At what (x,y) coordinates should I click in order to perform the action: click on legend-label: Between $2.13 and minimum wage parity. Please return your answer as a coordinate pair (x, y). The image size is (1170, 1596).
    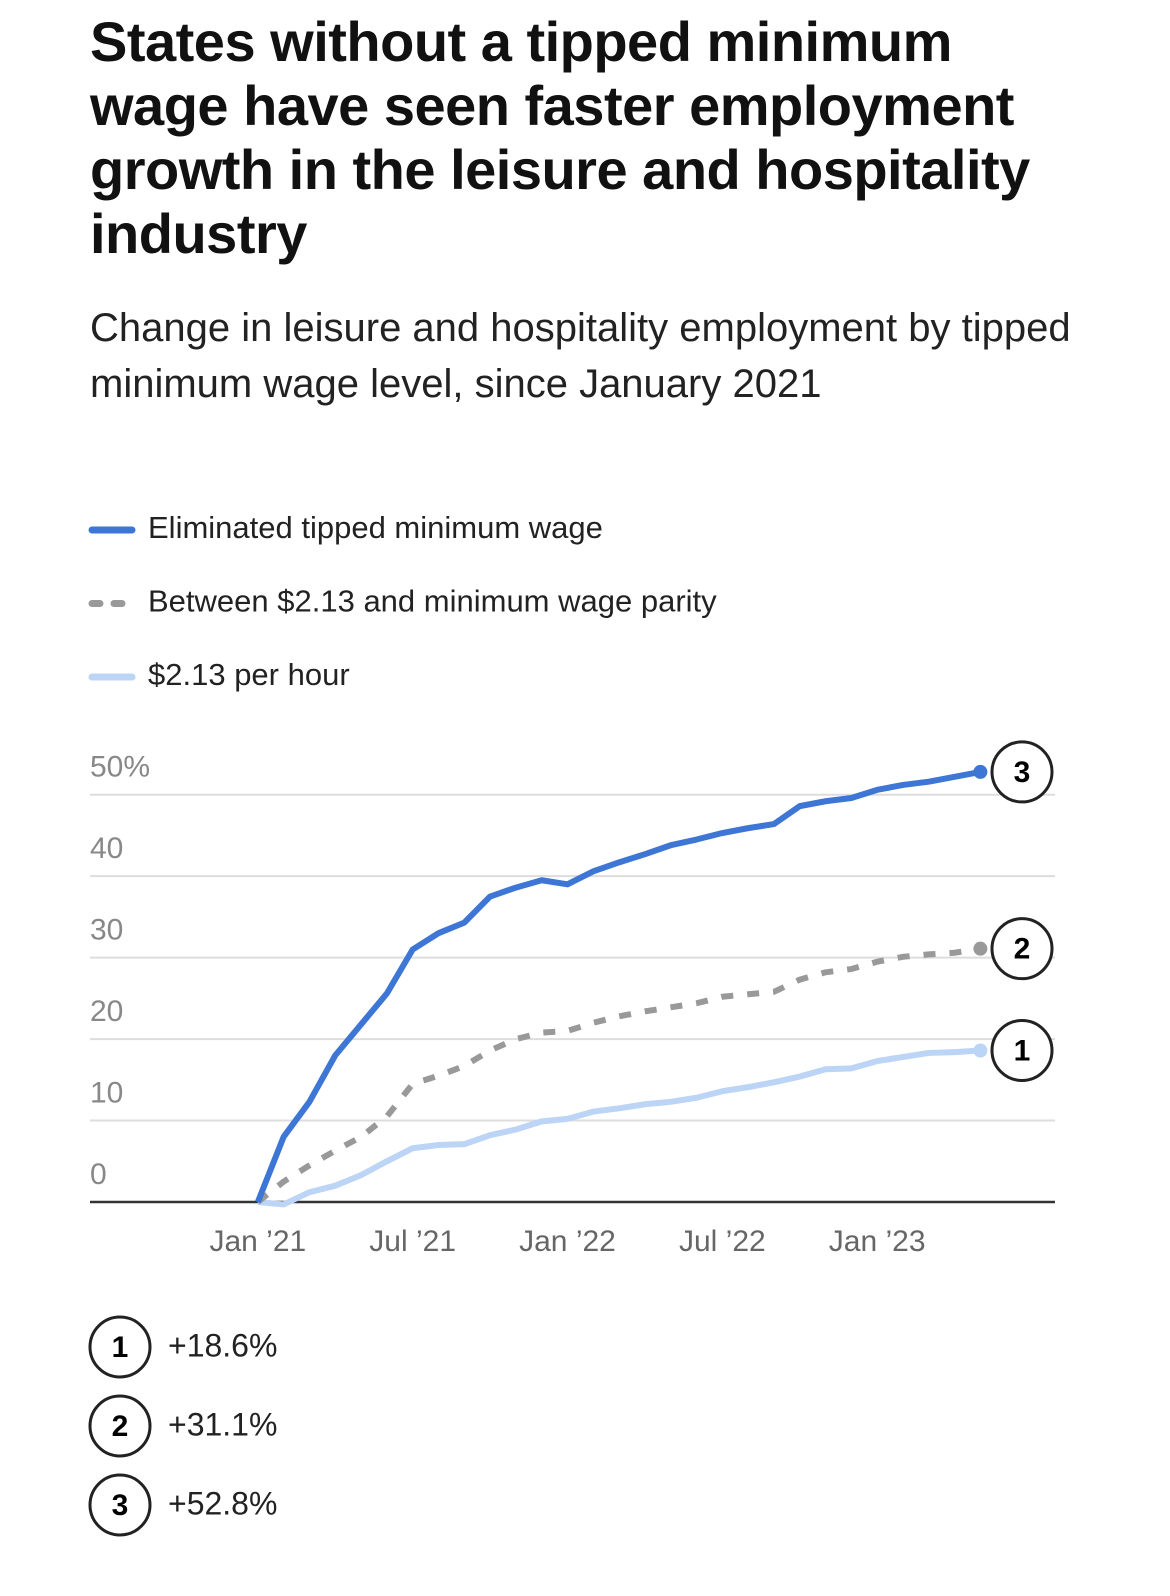
    Looking at the image, I should click on (432, 601).